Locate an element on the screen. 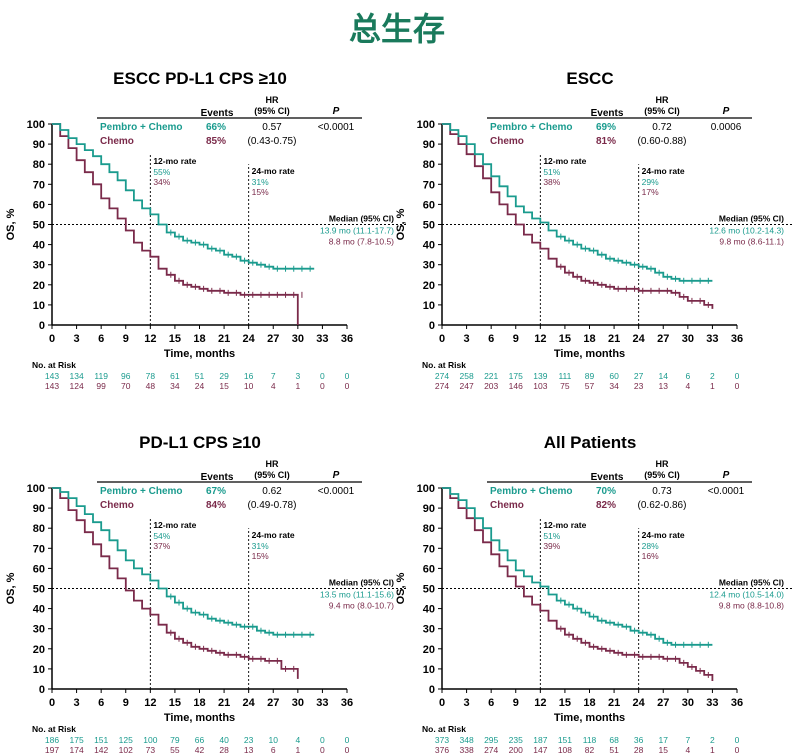  at-risk-pembro-value: 373 is located at coordinates (442, 740).